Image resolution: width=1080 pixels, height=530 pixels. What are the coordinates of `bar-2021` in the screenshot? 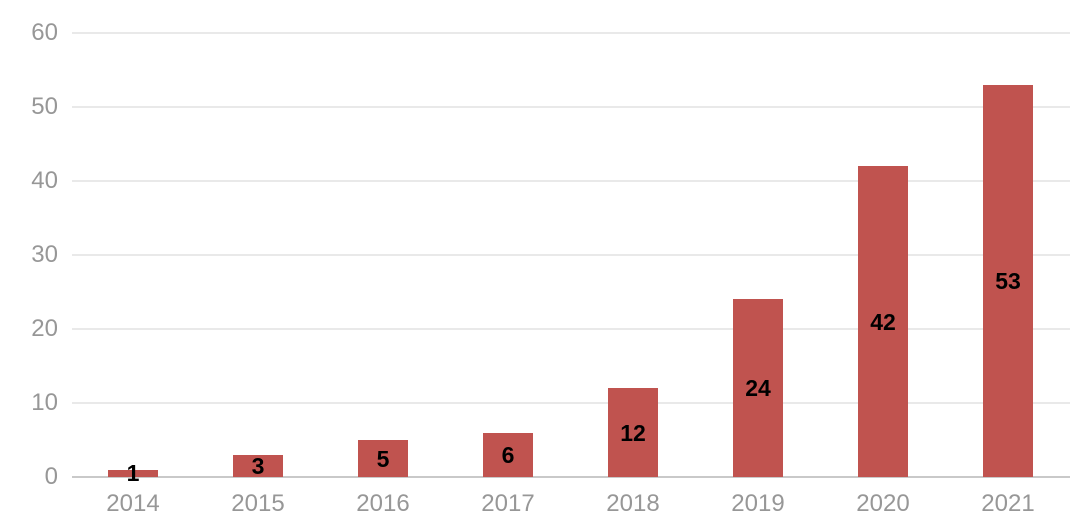 It's located at (1008, 280).